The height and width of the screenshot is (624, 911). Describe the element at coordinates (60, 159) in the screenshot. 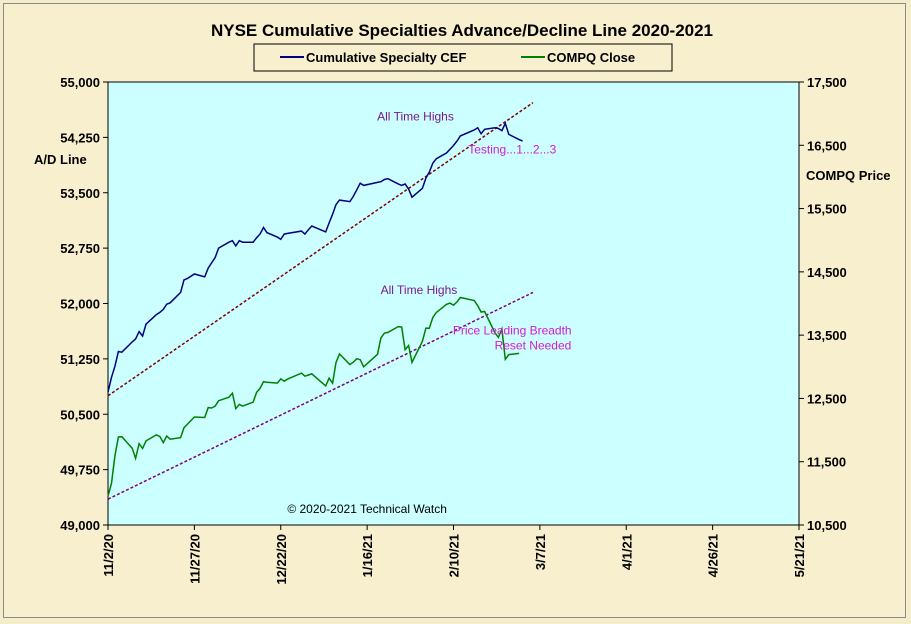

I see `y-left-label: A/D Line` at that location.